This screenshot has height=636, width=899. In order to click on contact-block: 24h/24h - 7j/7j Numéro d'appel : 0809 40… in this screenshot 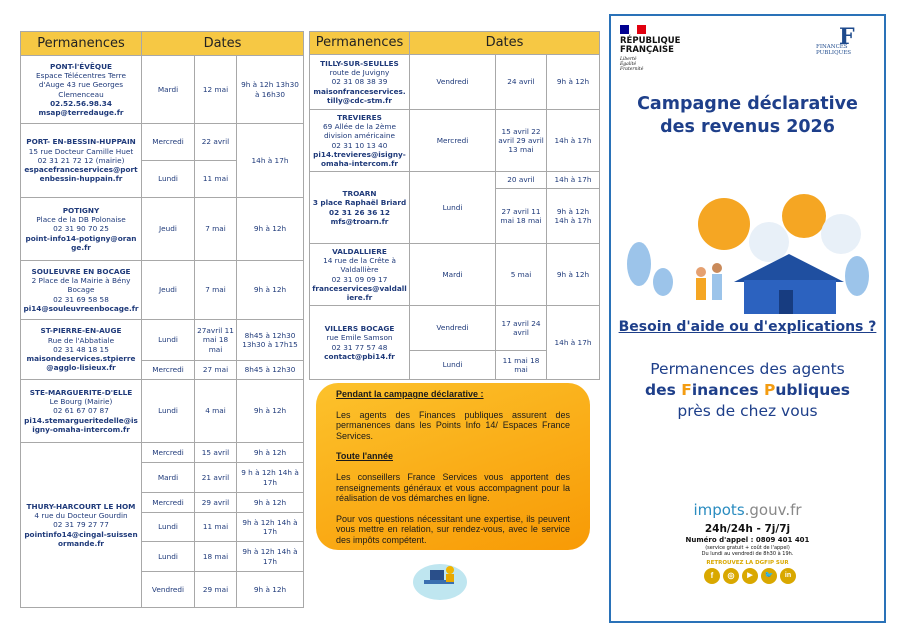, I will do `click(747, 544)`.